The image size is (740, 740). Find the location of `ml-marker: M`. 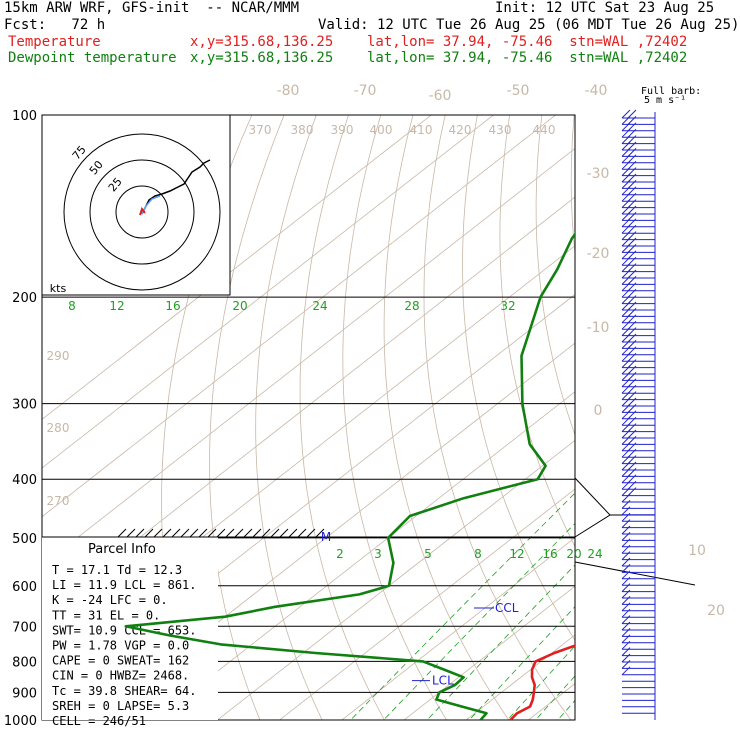

ml-marker: M is located at coordinates (326, 537).